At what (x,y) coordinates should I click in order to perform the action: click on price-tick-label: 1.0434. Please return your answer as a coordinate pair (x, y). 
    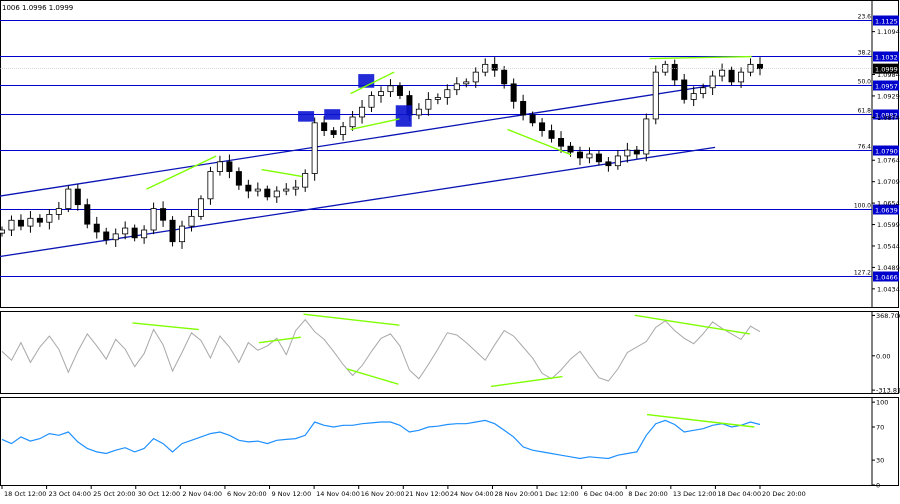
    Looking at the image, I should click on (888, 289).